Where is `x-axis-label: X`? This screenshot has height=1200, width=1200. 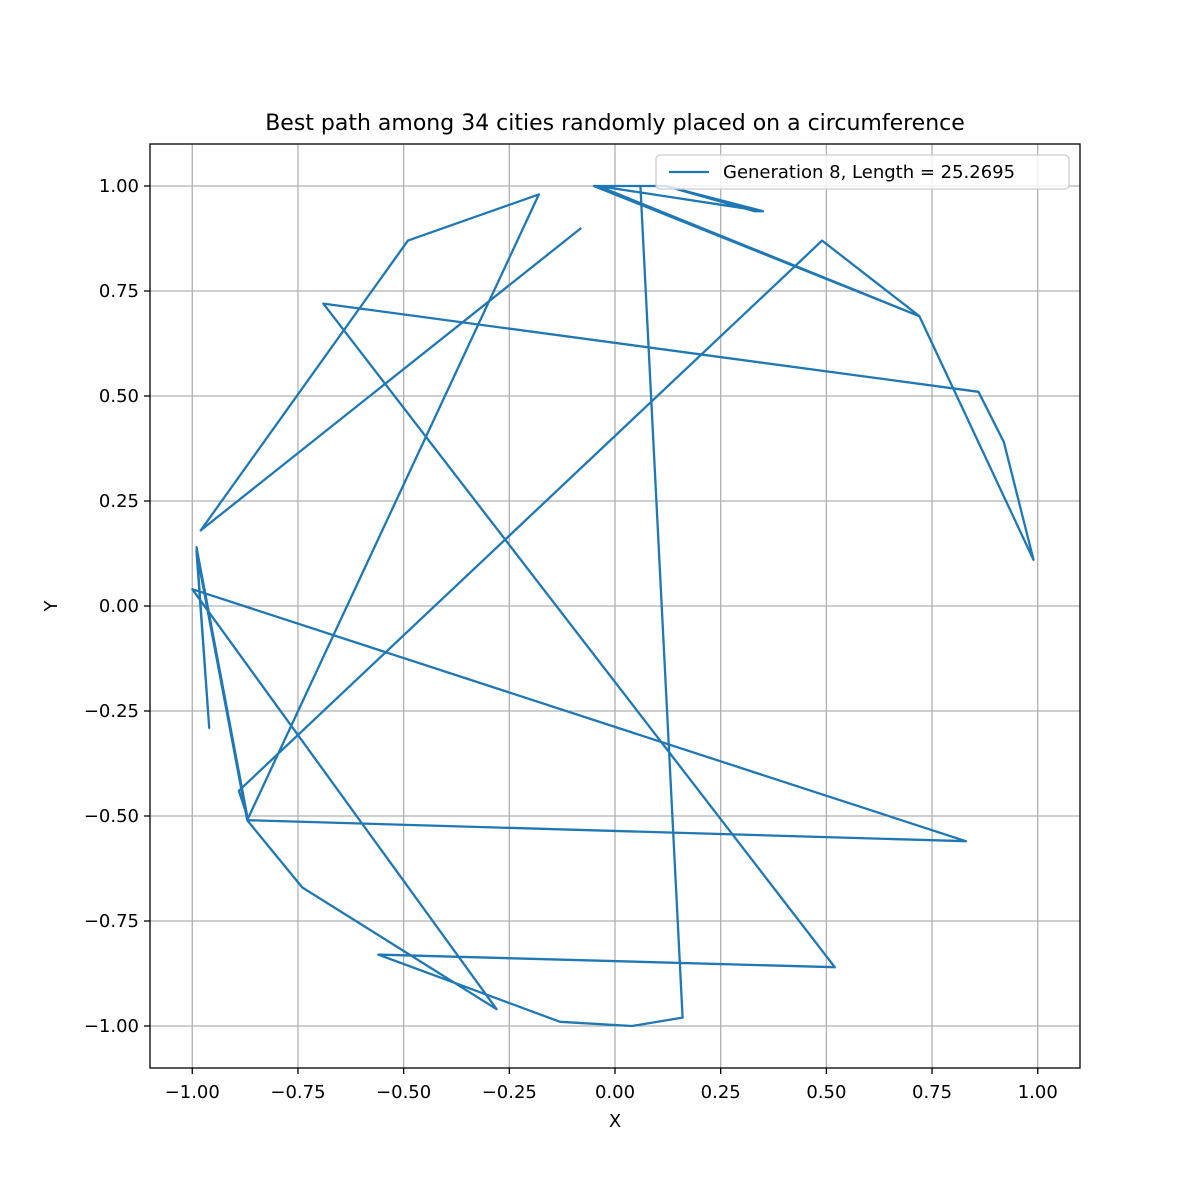
x-axis-label: X is located at coordinates (615, 1121).